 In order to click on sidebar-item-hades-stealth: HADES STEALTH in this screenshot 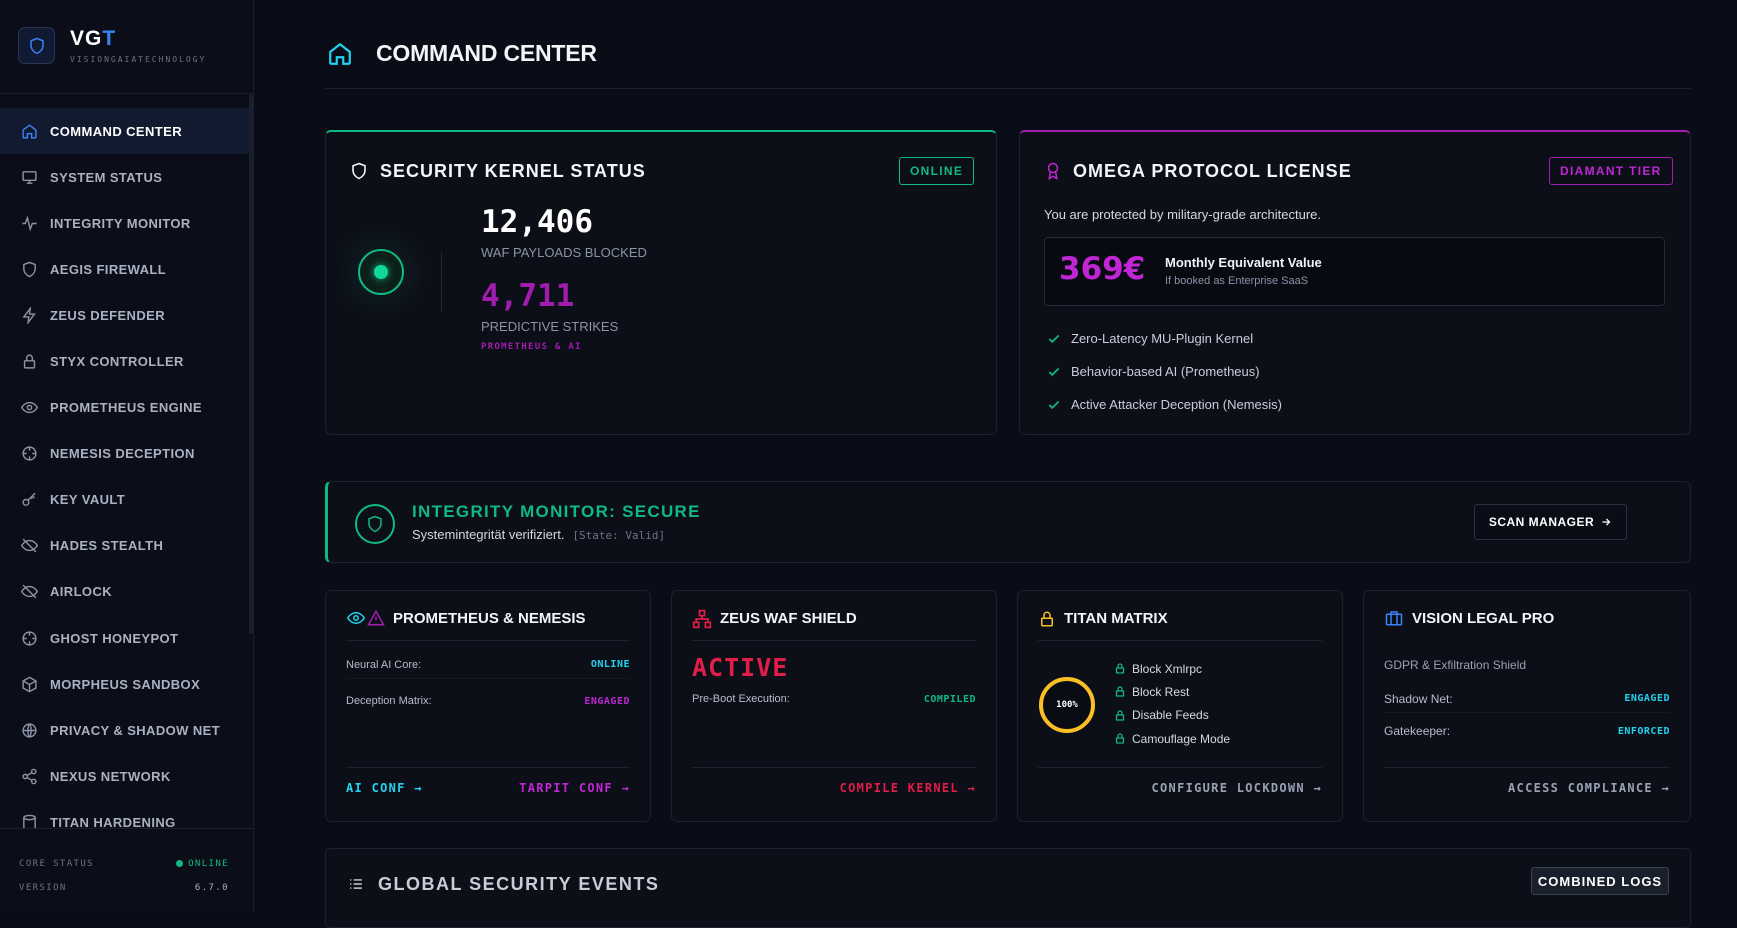, I will do `click(125, 546)`.